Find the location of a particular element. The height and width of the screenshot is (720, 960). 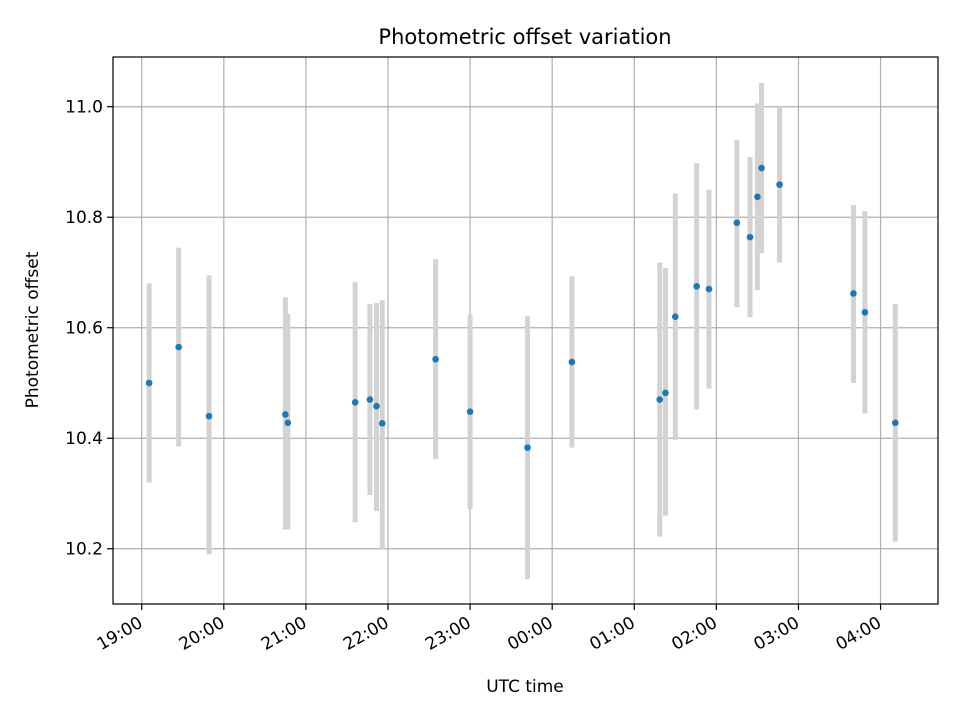

y-tick-label: 10.6 is located at coordinates (84, 329).